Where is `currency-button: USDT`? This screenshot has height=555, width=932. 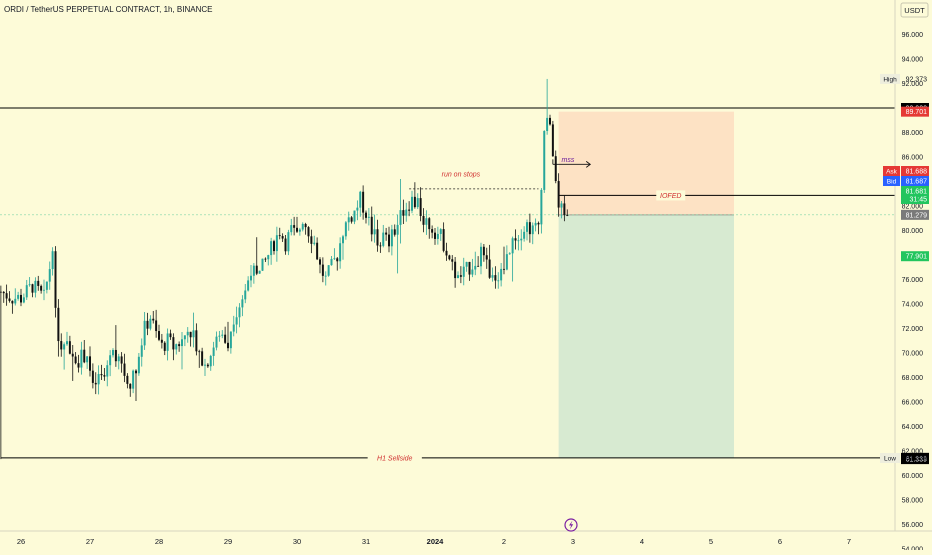 currency-button: USDT is located at coordinates (914, 10).